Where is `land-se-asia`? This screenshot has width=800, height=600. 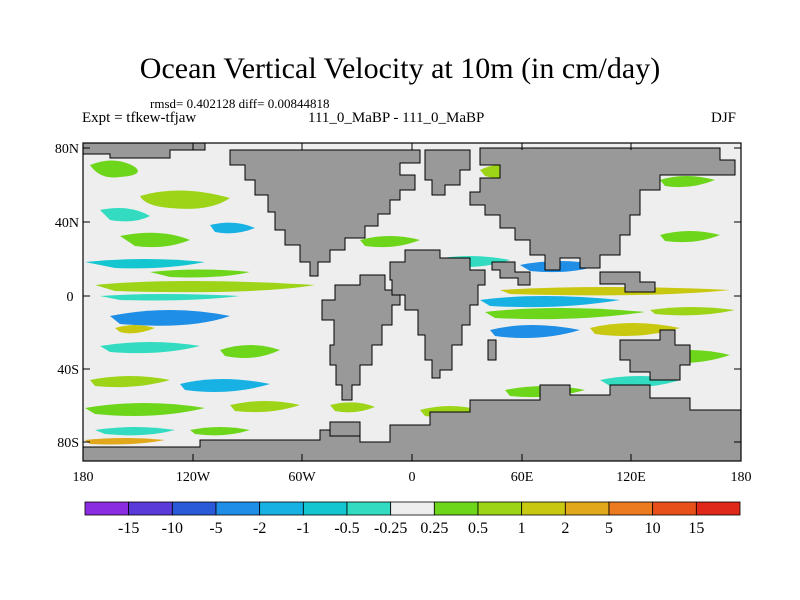
land-se-asia is located at coordinates (627, 282).